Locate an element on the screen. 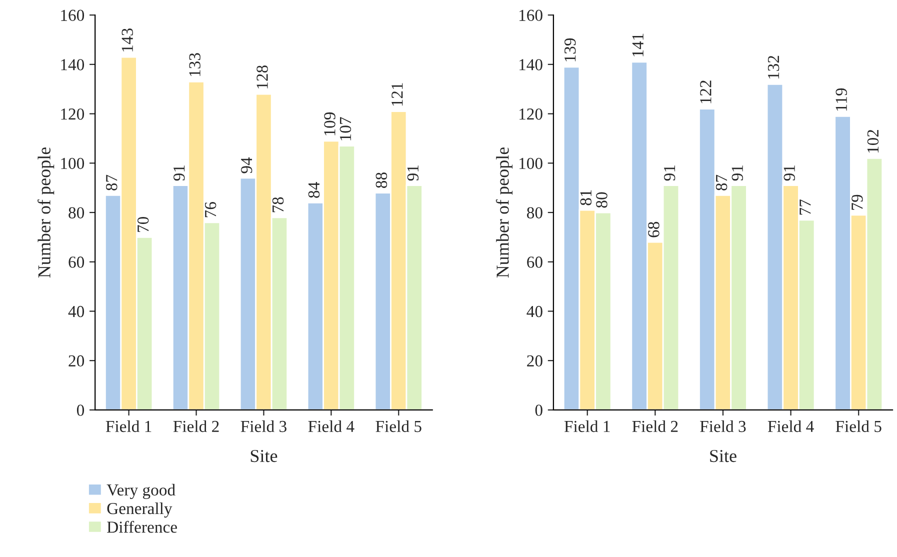 The width and height of the screenshot is (897, 557). data-label: 94 is located at coordinates (246, 165).